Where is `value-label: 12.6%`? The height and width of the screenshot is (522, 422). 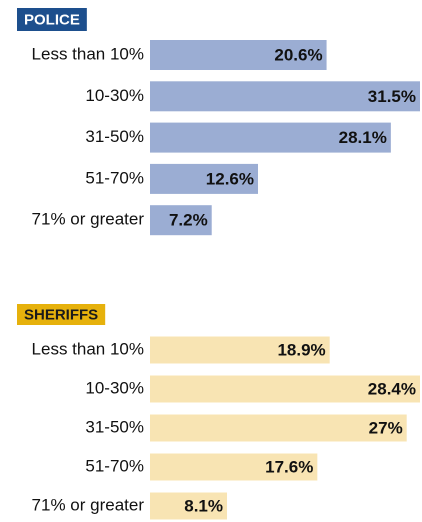 value-label: 12.6% is located at coordinates (230, 178).